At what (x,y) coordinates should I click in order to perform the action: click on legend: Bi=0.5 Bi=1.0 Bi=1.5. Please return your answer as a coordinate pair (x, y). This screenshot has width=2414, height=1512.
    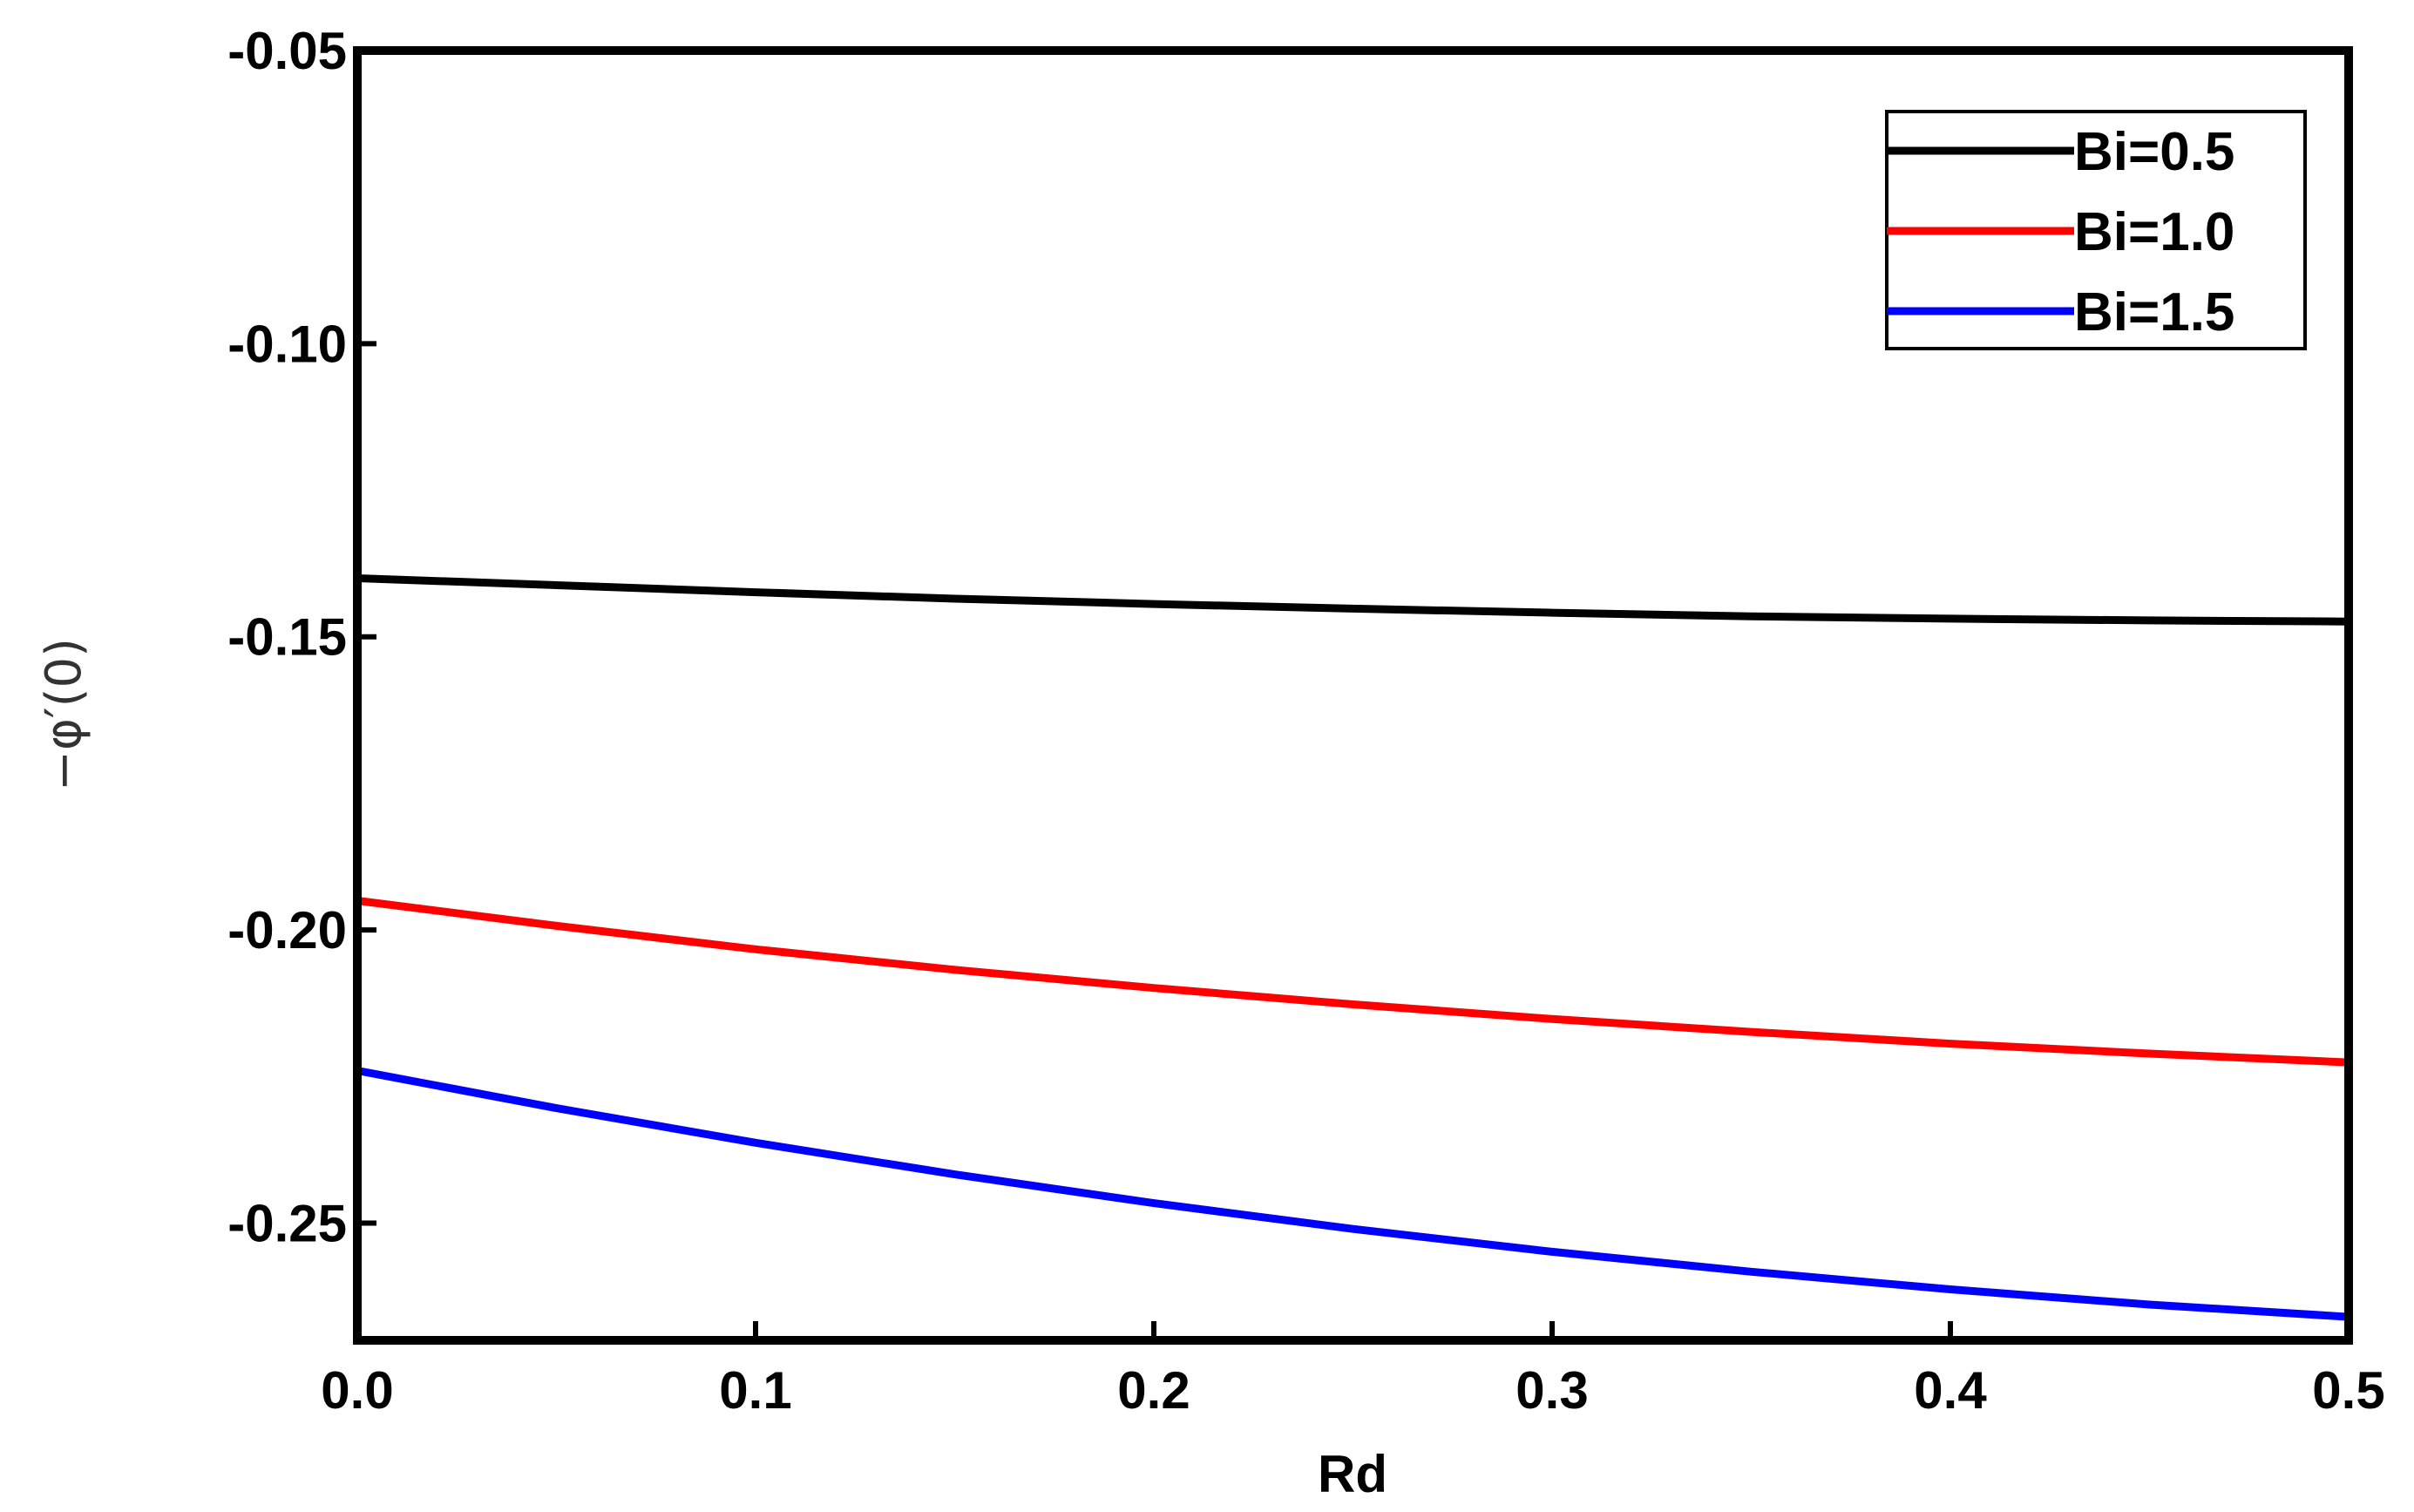
    Looking at the image, I should click on (2096, 230).